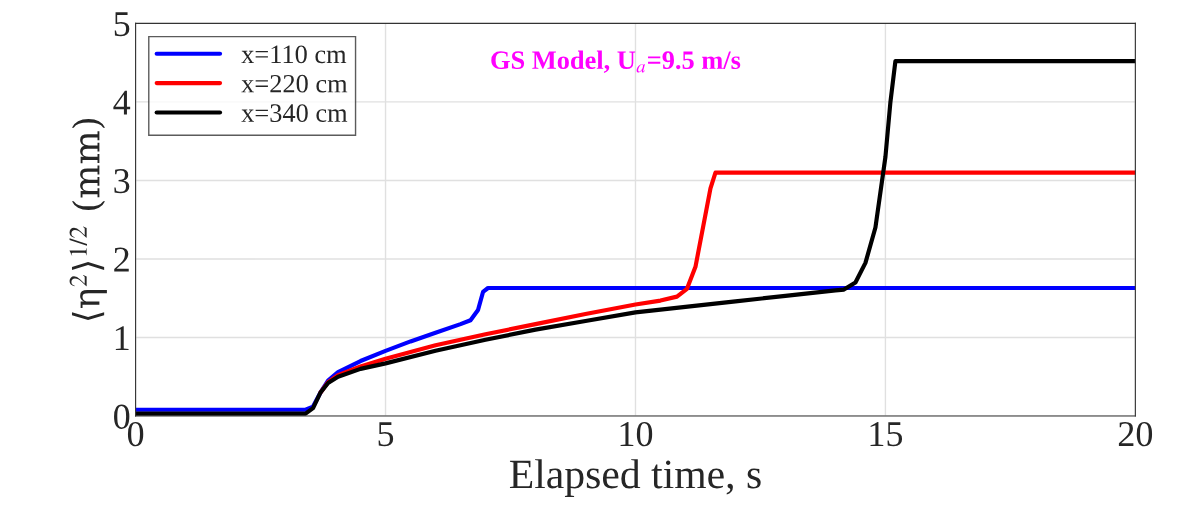  Describe the element at coordinates (636, 434) in the screenshot. I see `x-tick-label: 10` at that location.